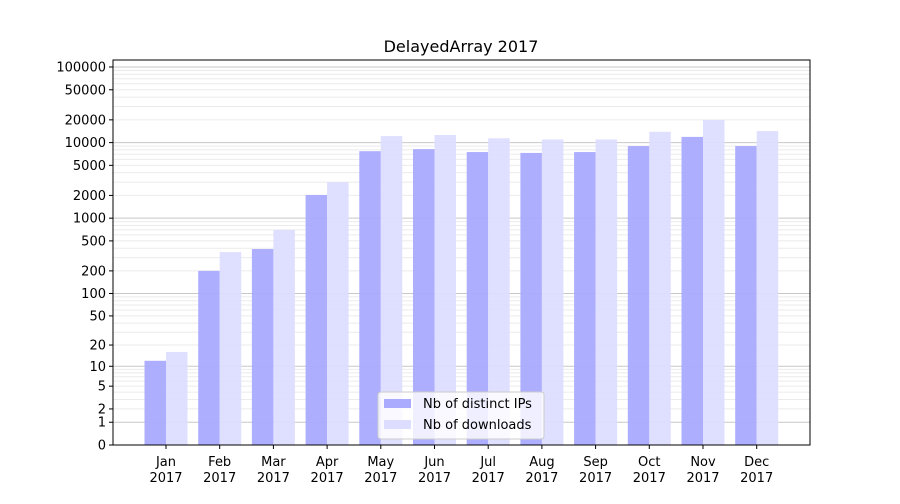  What do you see at coordinates (85, 120) in the screenshot?
I see `y-tick-label: 20000` at bounding box center [85, 120].